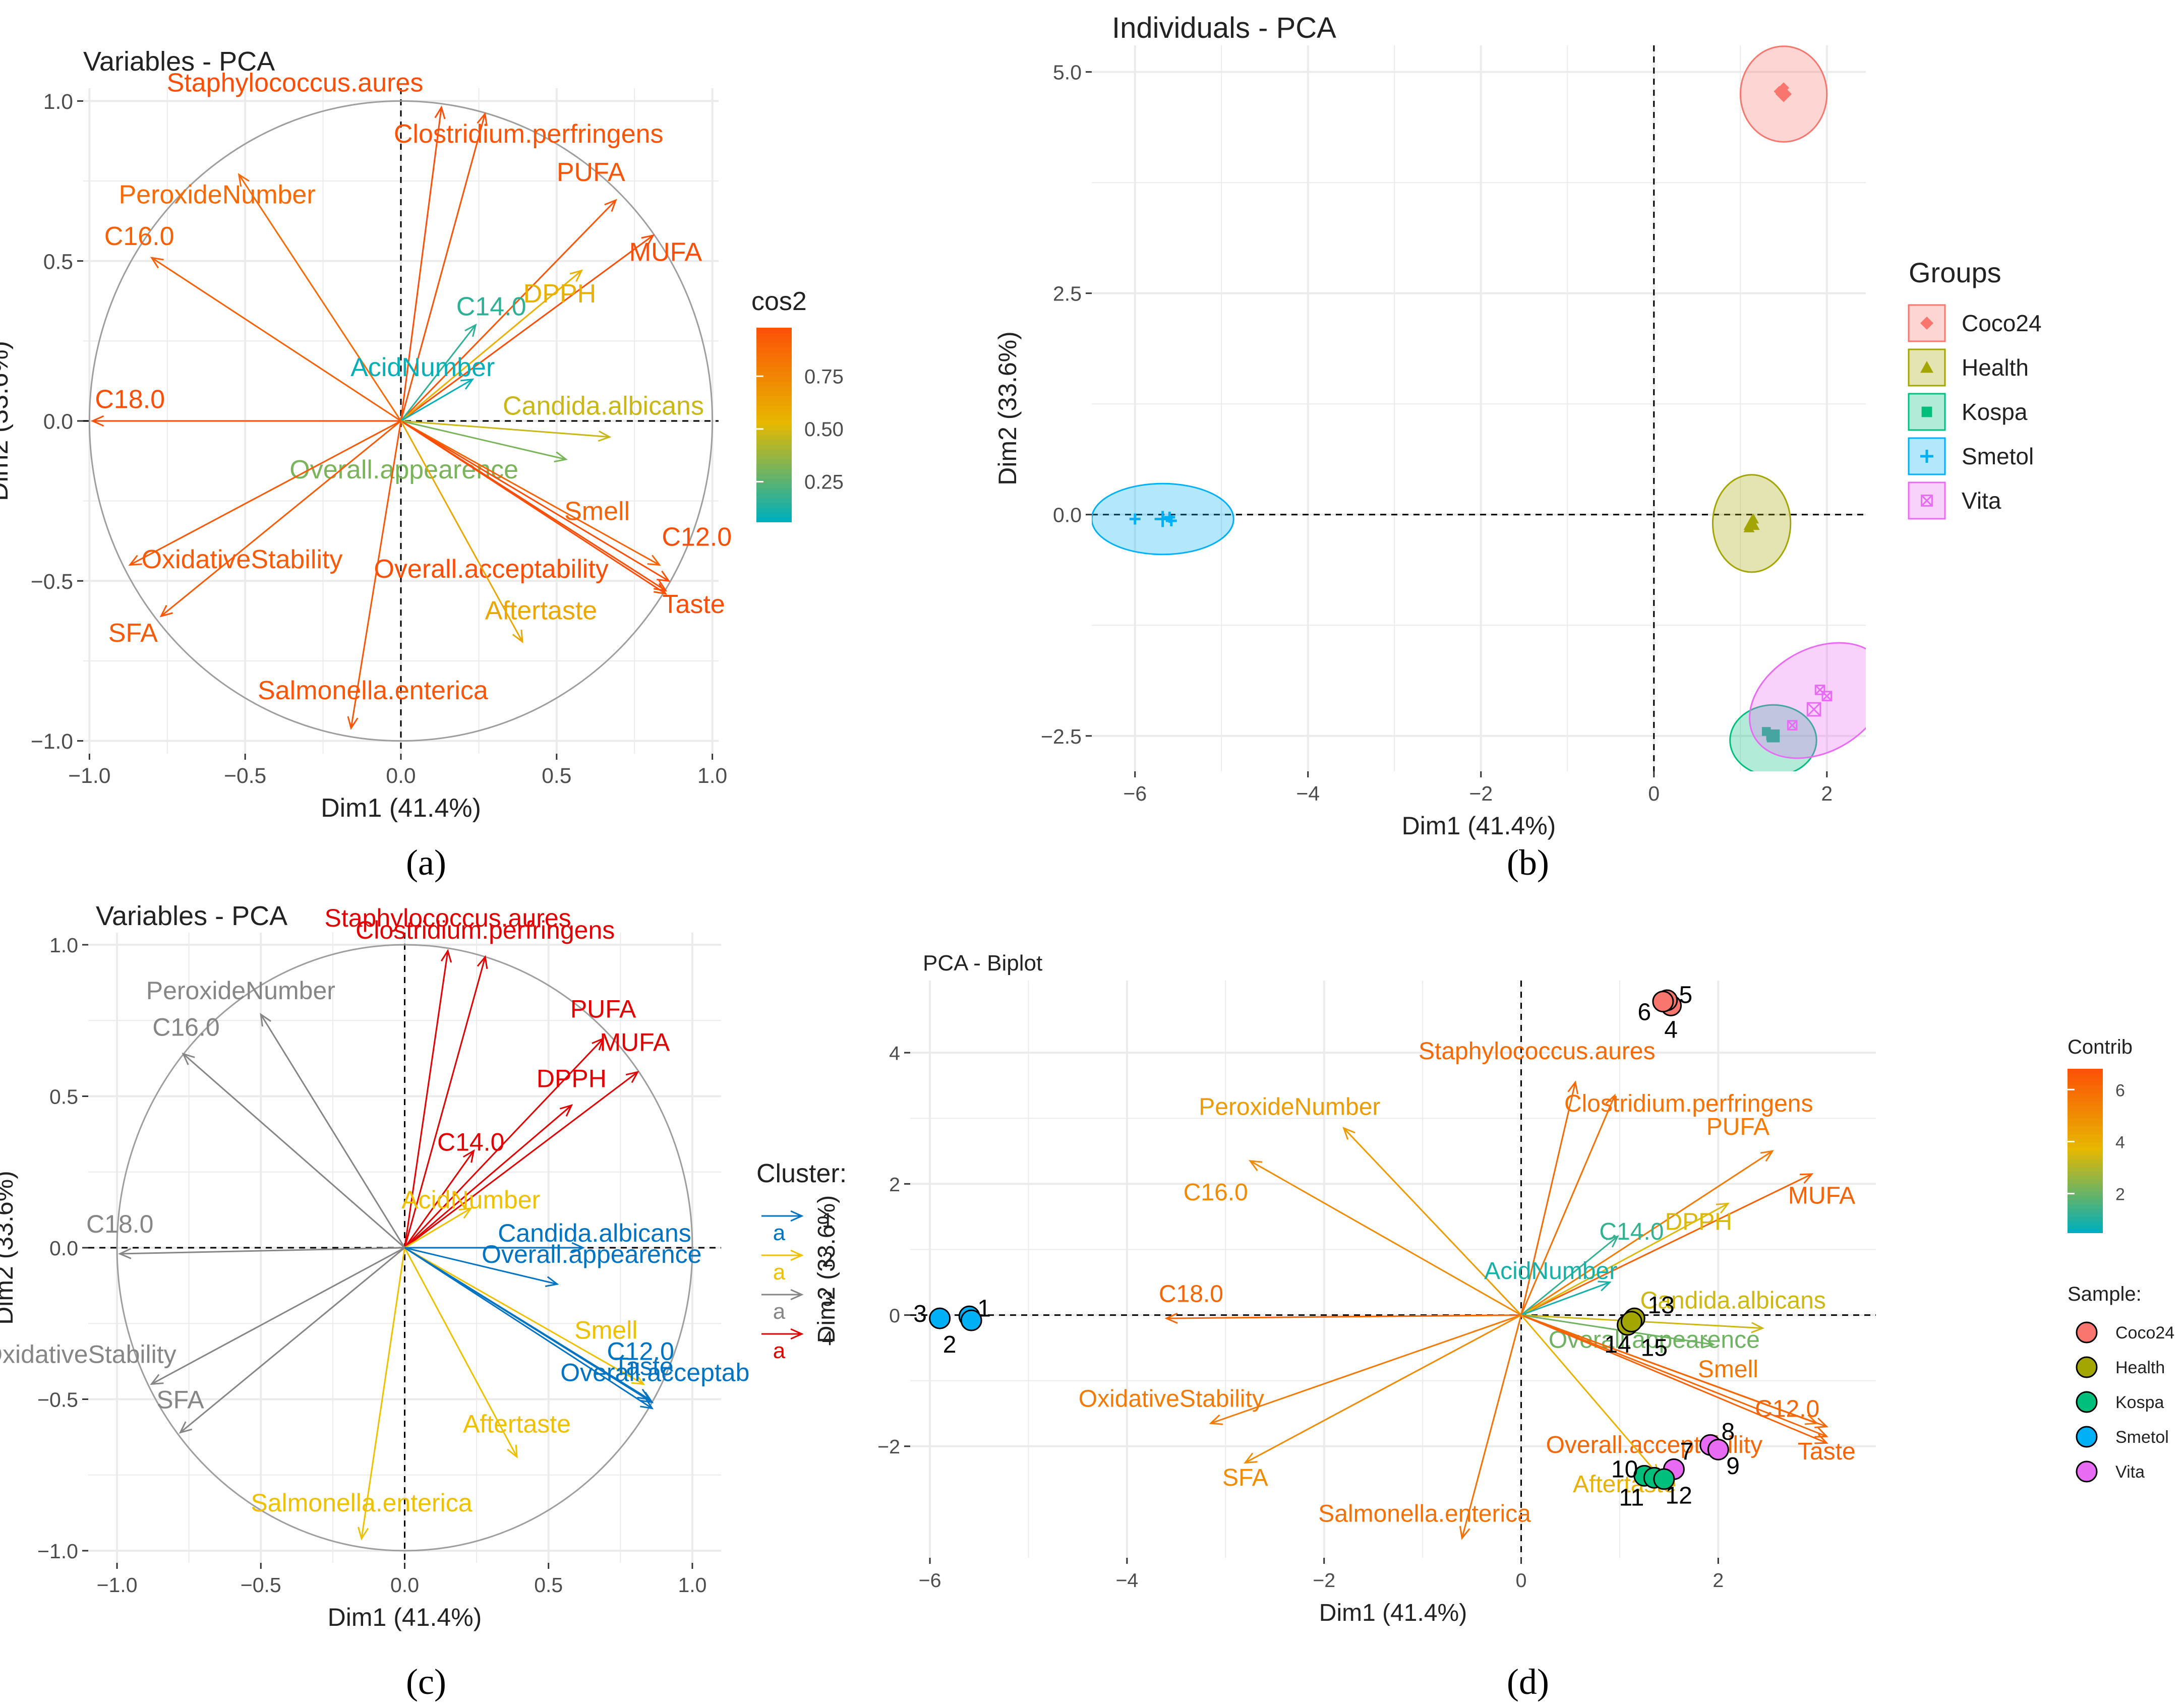  I want to click on panel-a-label-c16-0: C16.0, so click(139, 236).